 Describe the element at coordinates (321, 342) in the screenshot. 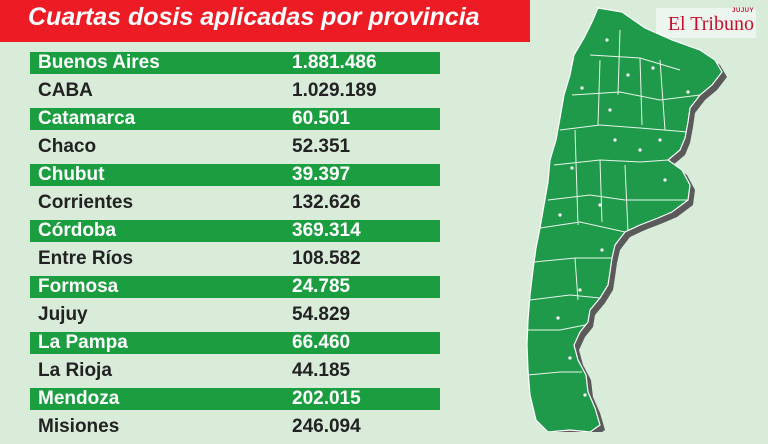

I see `dose-count: 66.460` at that location.